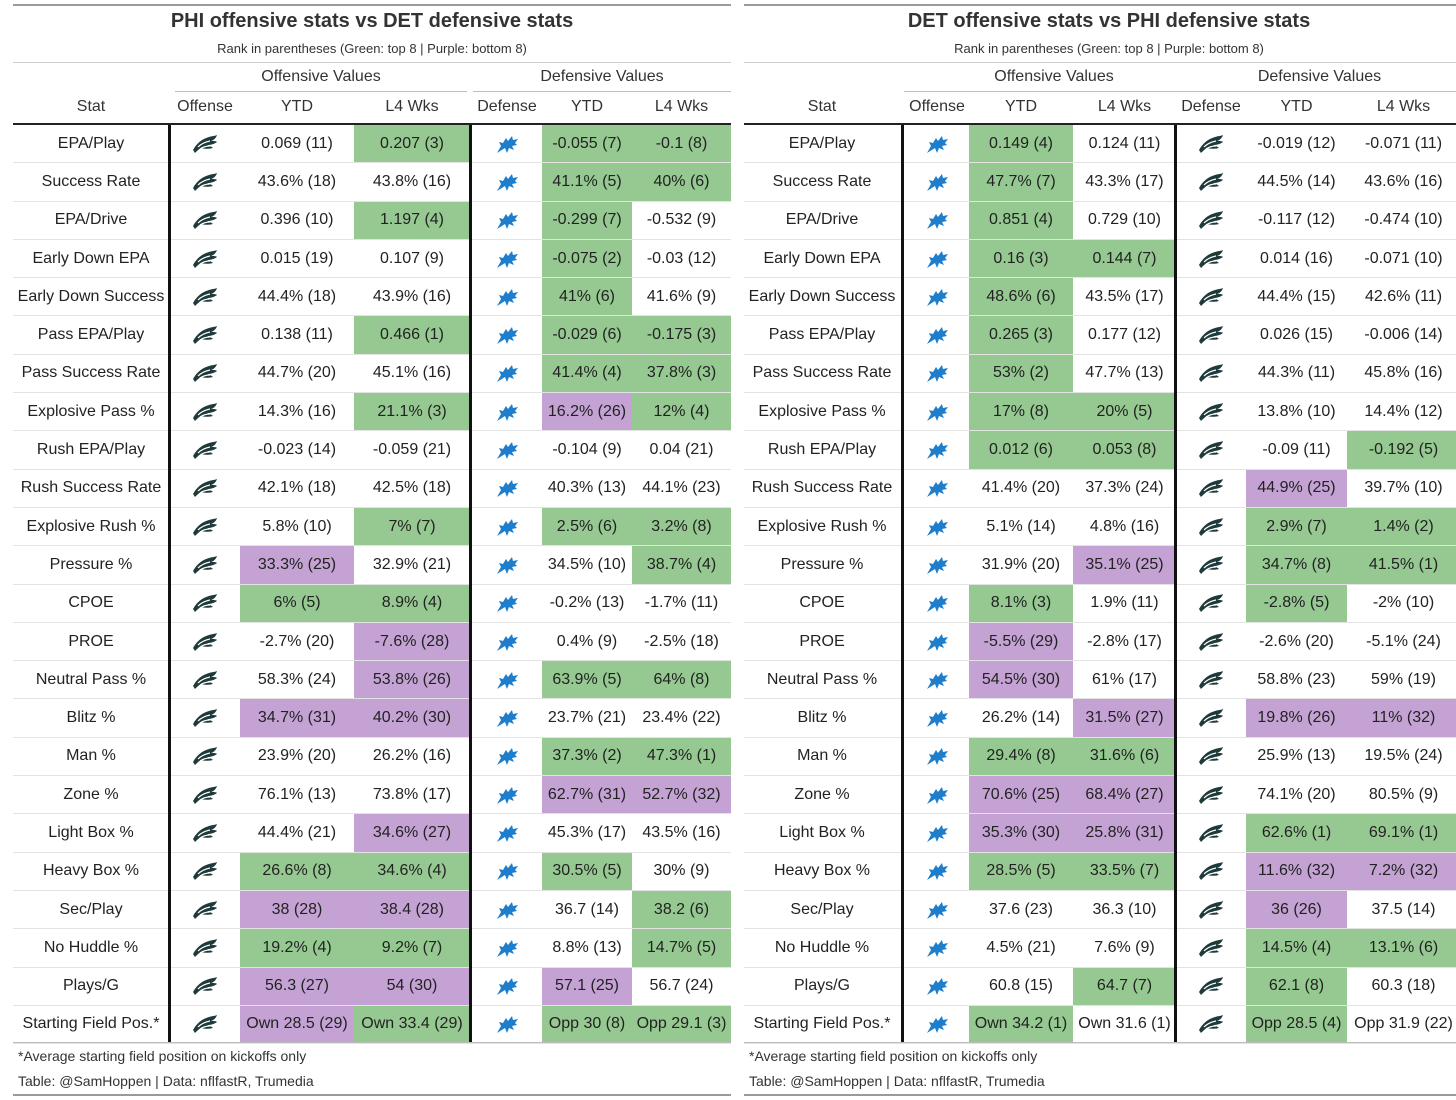 The width and height of the screenshot is (1456, 1100). What do you see at coordinates (1211, 106) in the screenshot?
I see `header-defense: Defense` at bounding box center [1211, 106].